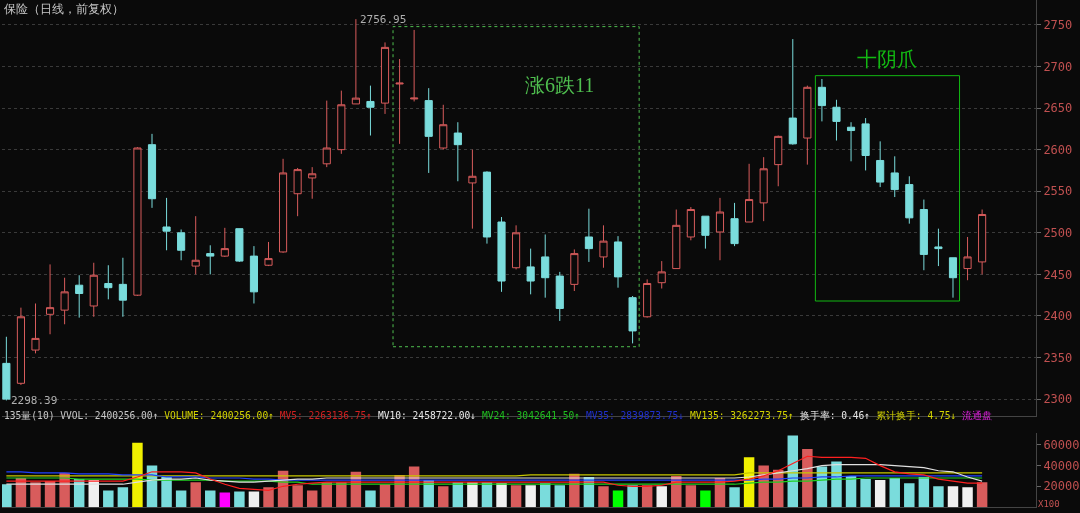 This screenshot has width=1080, height=513. Describe the element at coordinates (1061, 445) in the screenshot. I see `y-tick-label: 60000` at that location.